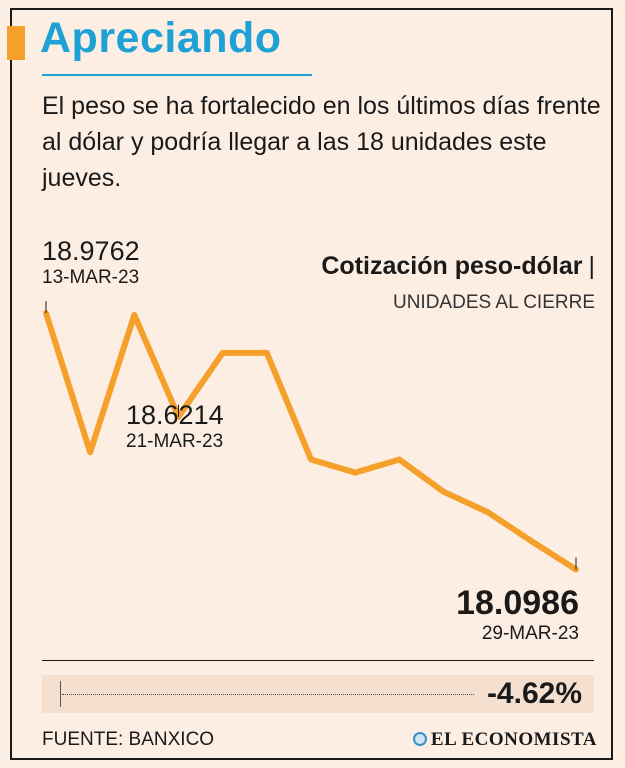 This screenshot has width=625, height=768. Describe the element at coordinates (177, 75) in the screenshot. I see `headline-rule` at that location.